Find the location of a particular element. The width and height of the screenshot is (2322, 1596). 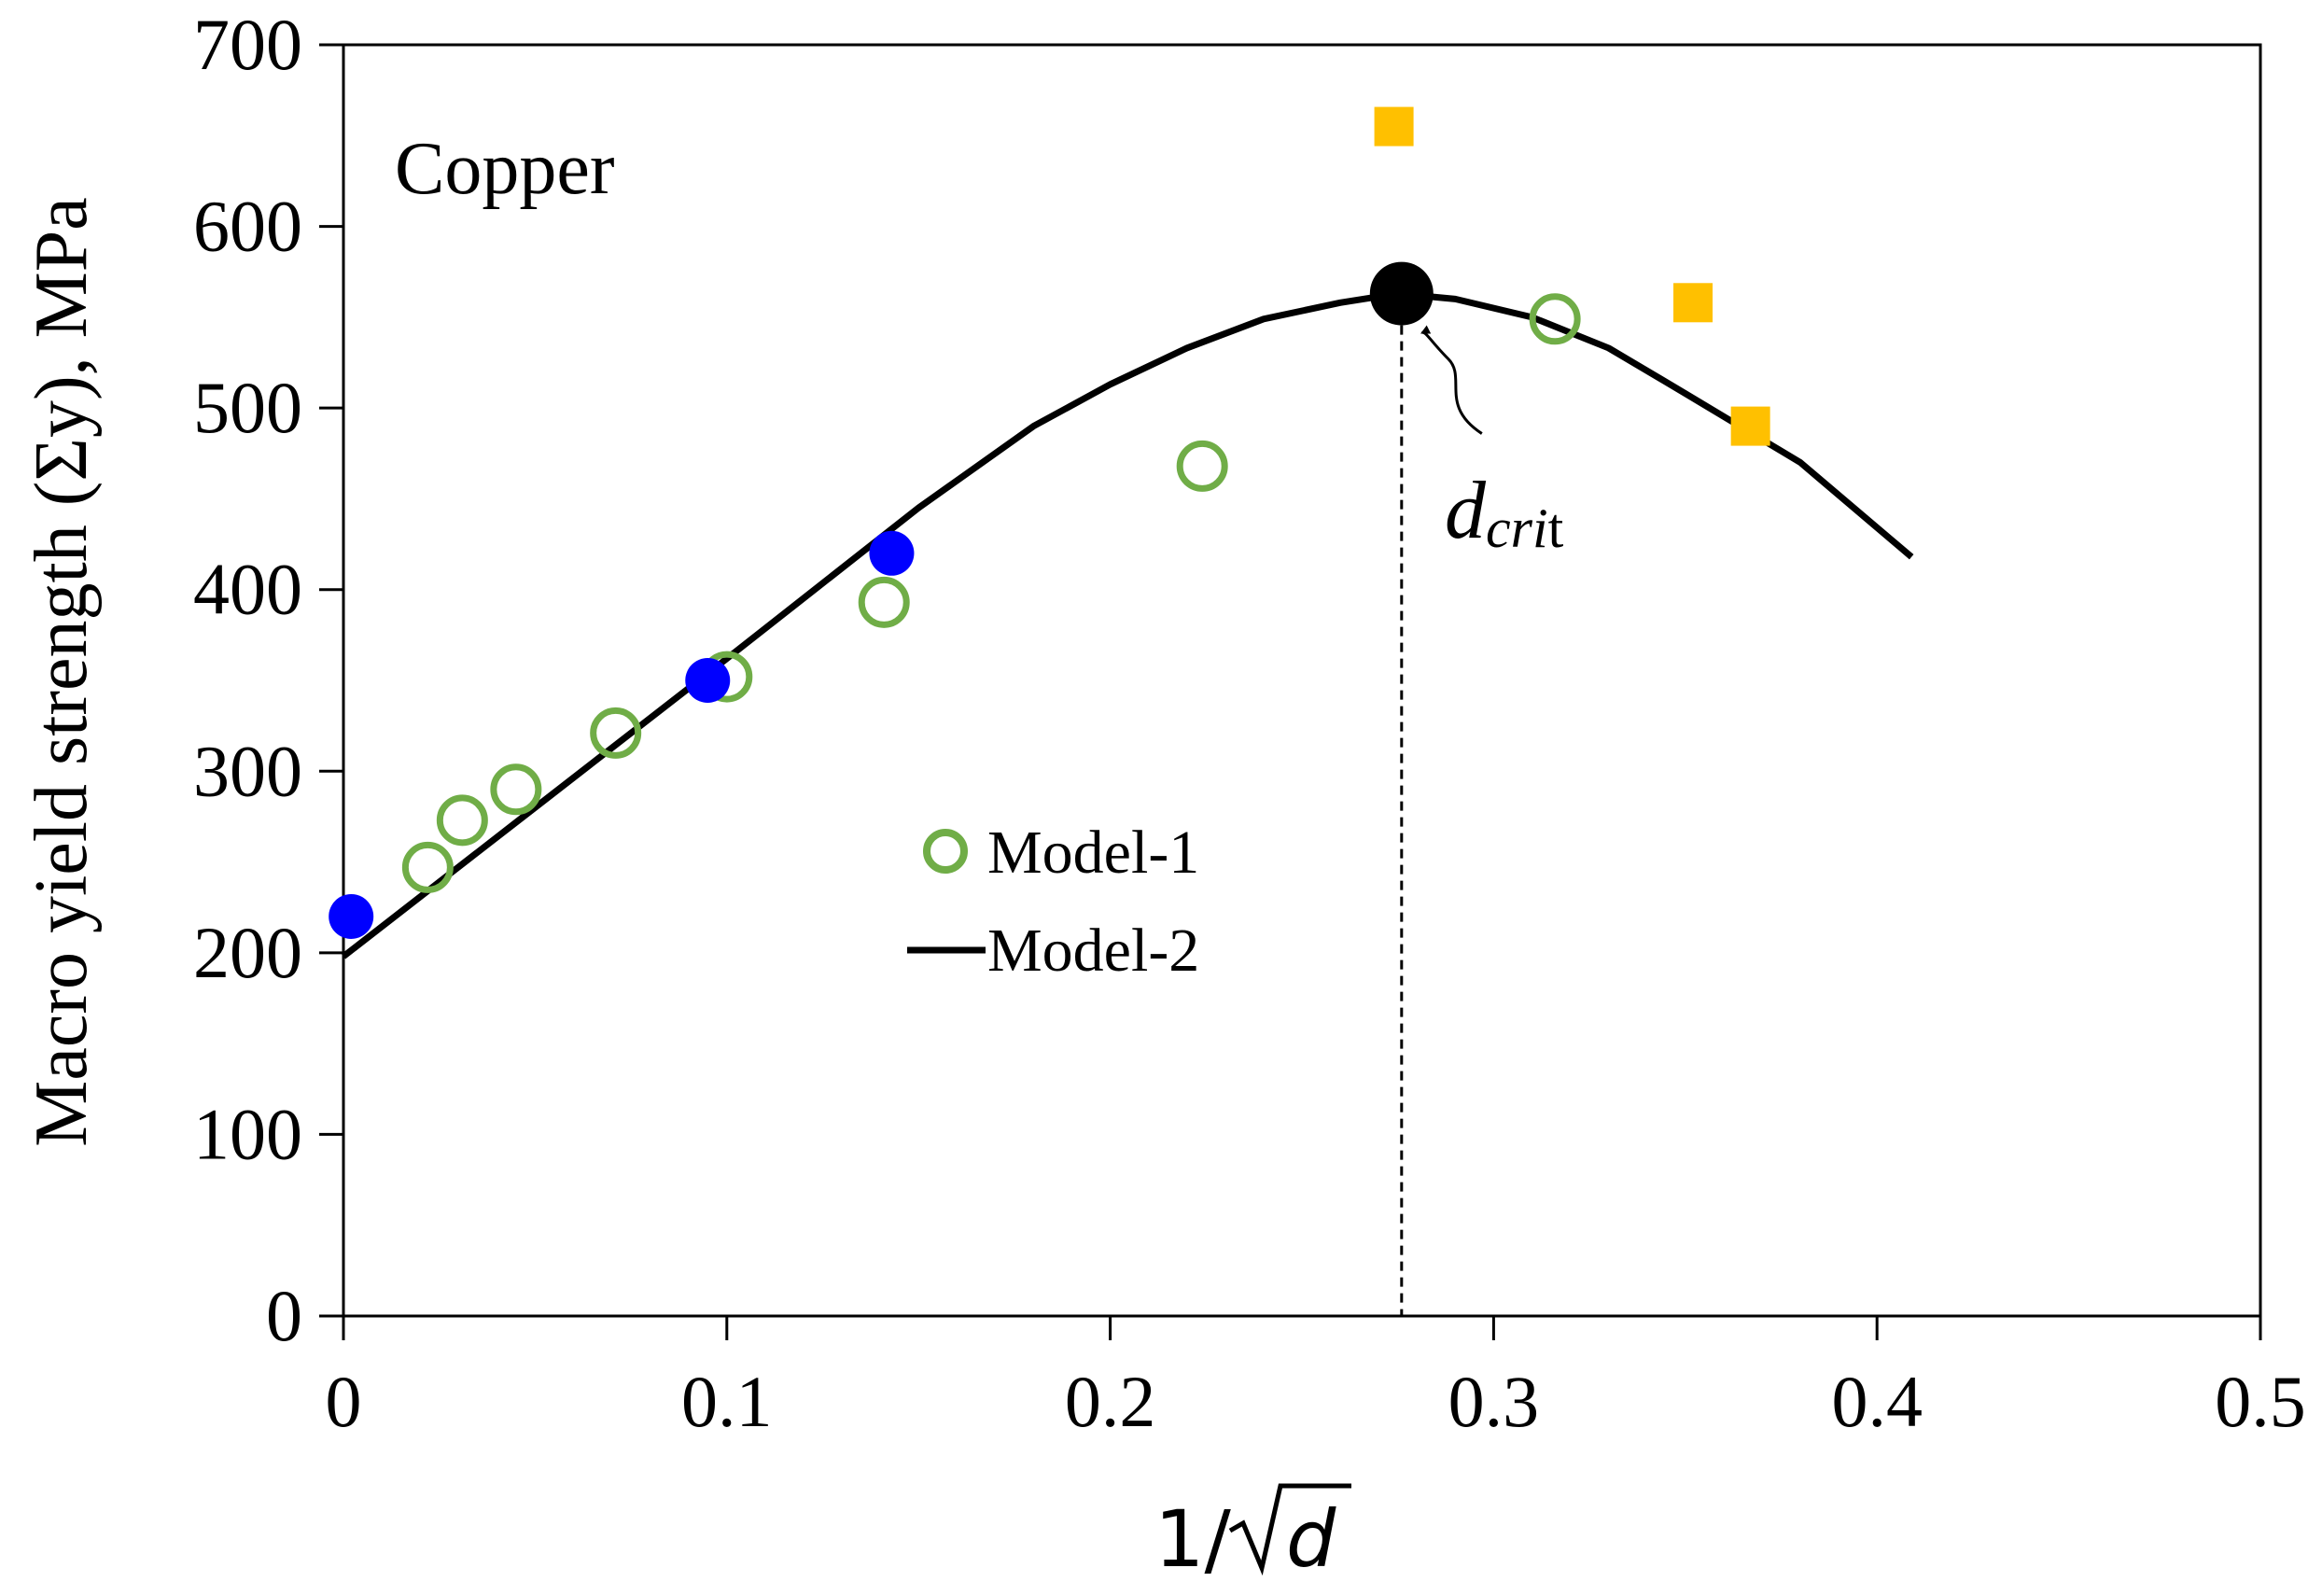

y-axis-title: Macro yield strength (Σy), MPa is located at coordinates (62, 671).